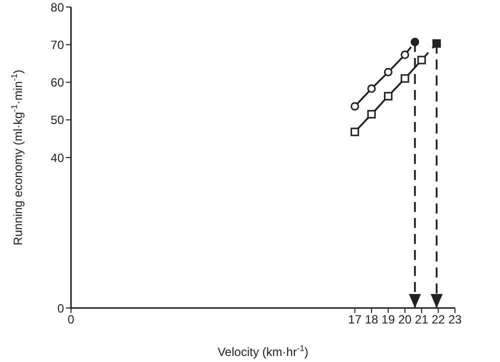 The width and height of the screenshot is (500, 362). Describe the element at coordinates (439, 319) in the screenshot. I see `x-tick-label: 22` at that location.